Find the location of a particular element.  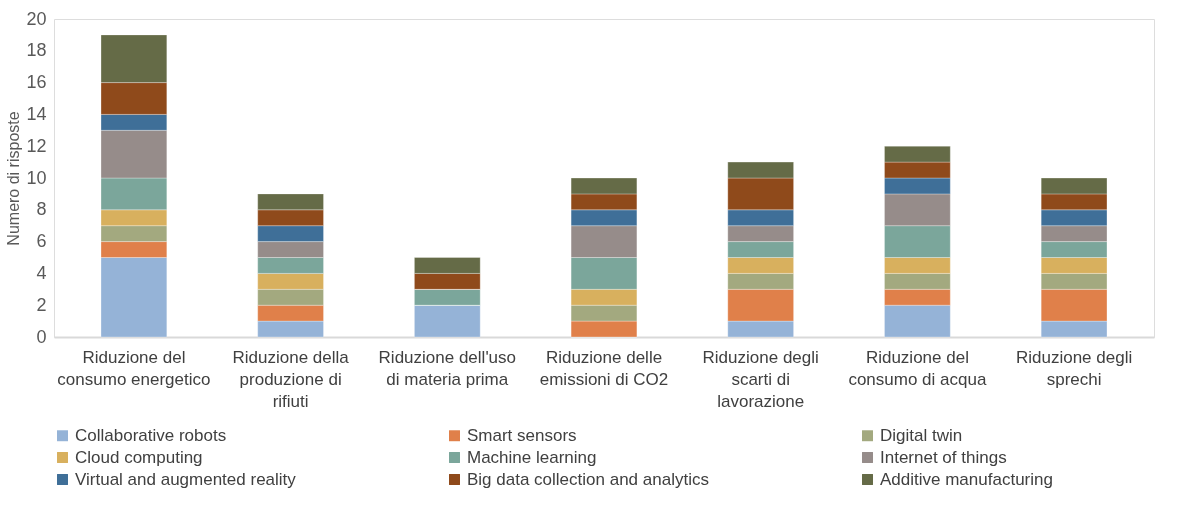

x-tick-label: Riduzione degli scarti di lavorazione is located at coordinates (760, 379).